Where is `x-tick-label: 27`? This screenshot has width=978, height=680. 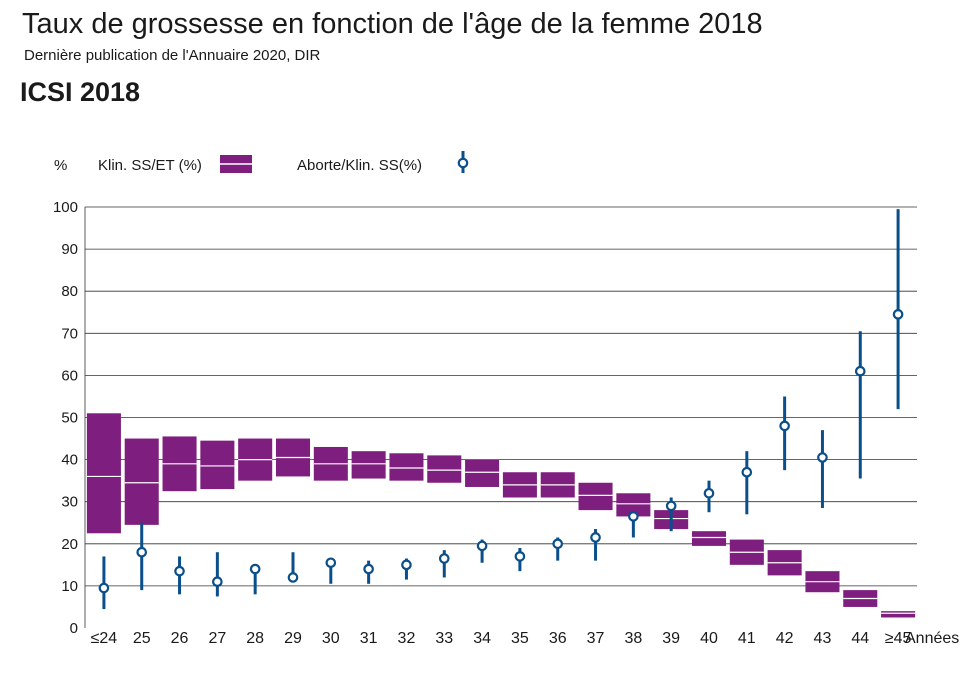 x-tick-label: 27 is located at coordinates (217, 638).